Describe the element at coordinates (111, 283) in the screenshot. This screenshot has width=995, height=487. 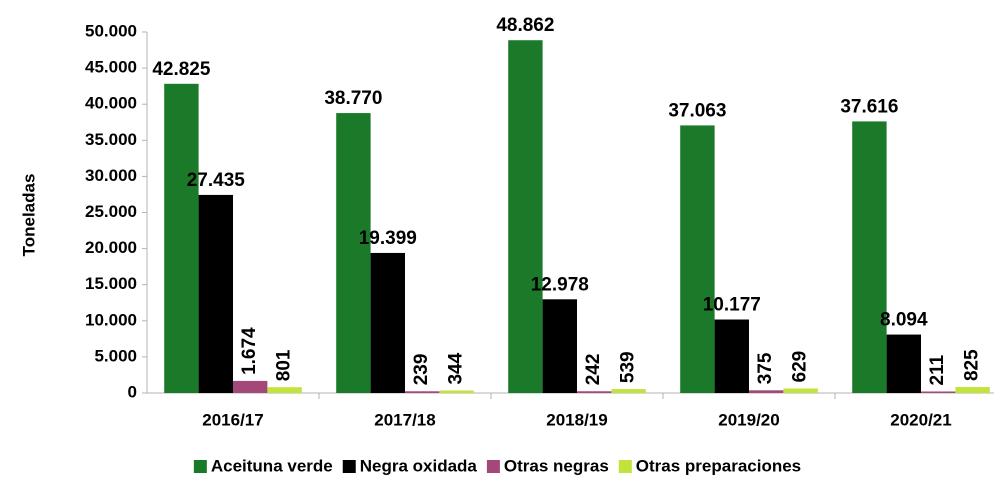
I see `y-tick-label: 15.000` at that location.